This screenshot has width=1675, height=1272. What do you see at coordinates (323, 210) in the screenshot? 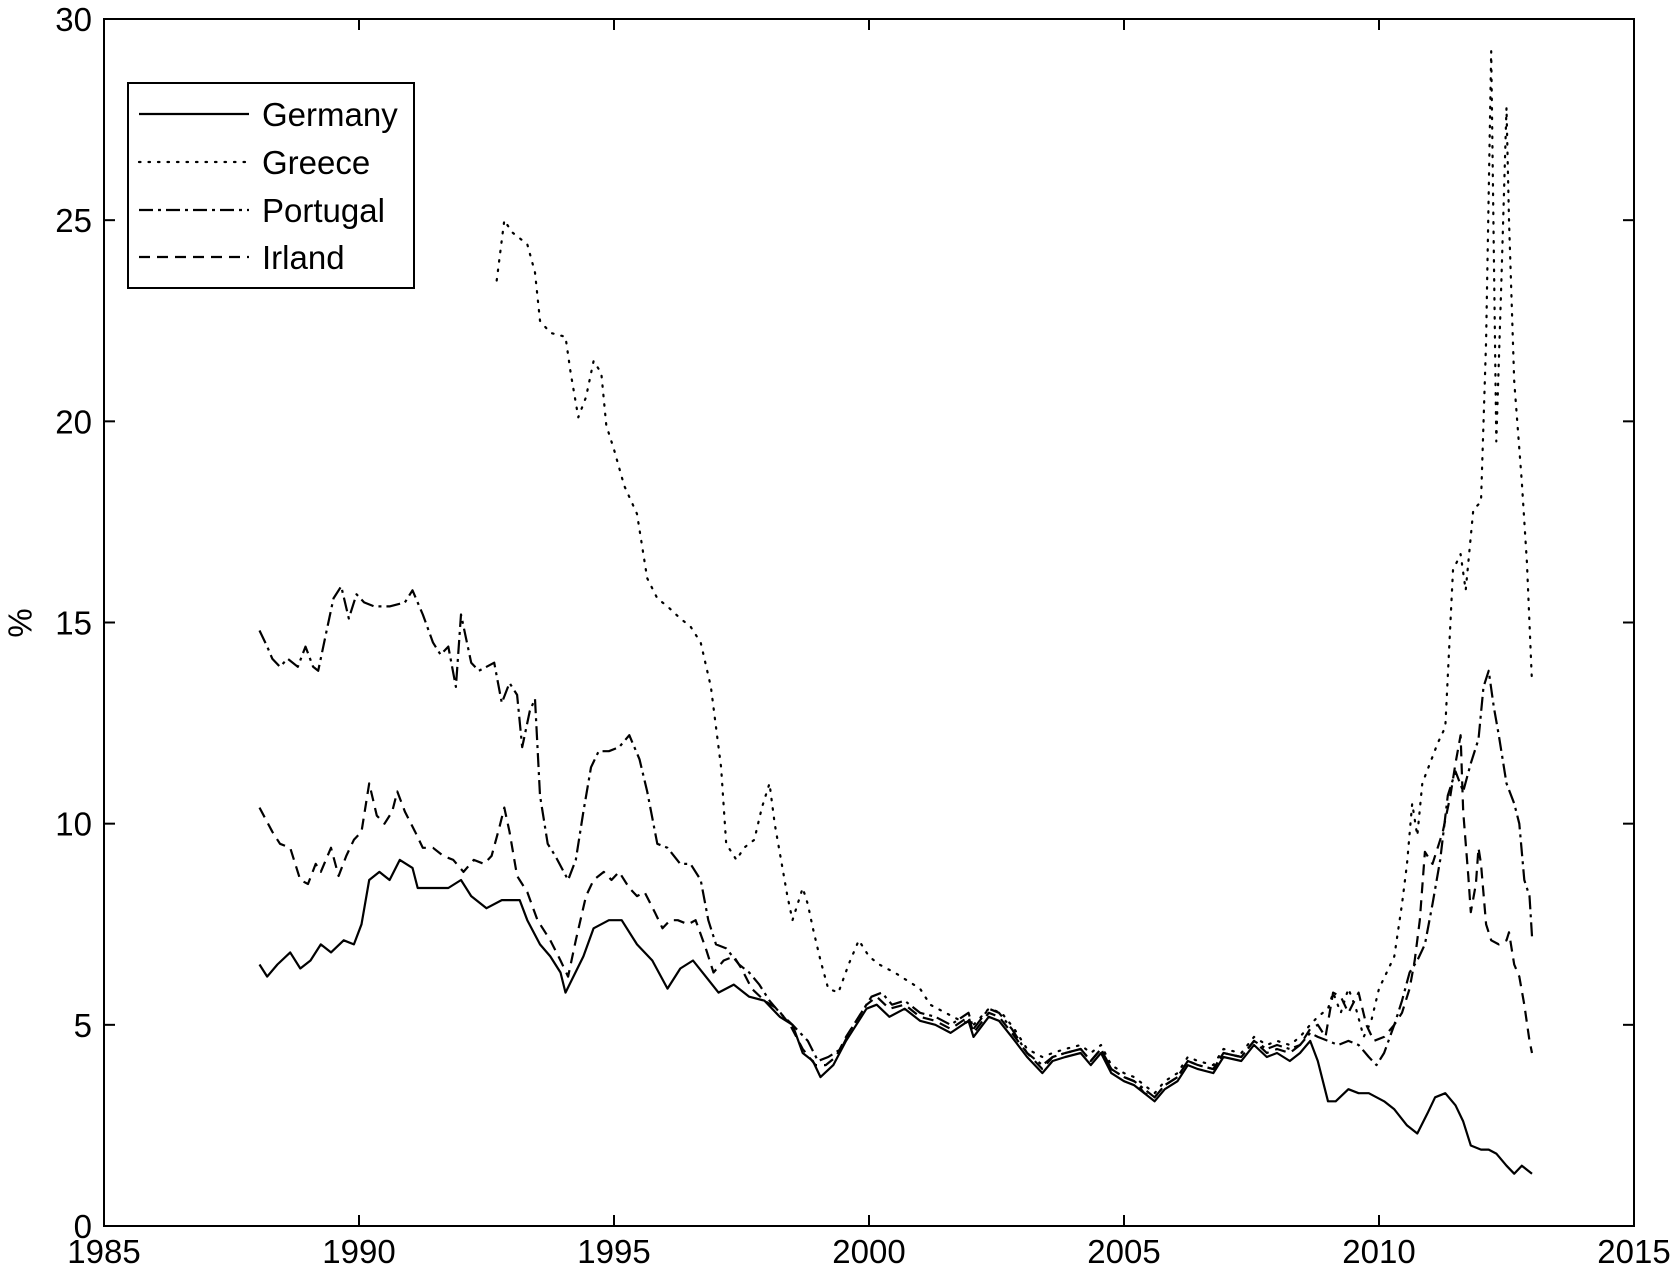
I see `legend-label: Portugal` at bounding box center [323, 210].